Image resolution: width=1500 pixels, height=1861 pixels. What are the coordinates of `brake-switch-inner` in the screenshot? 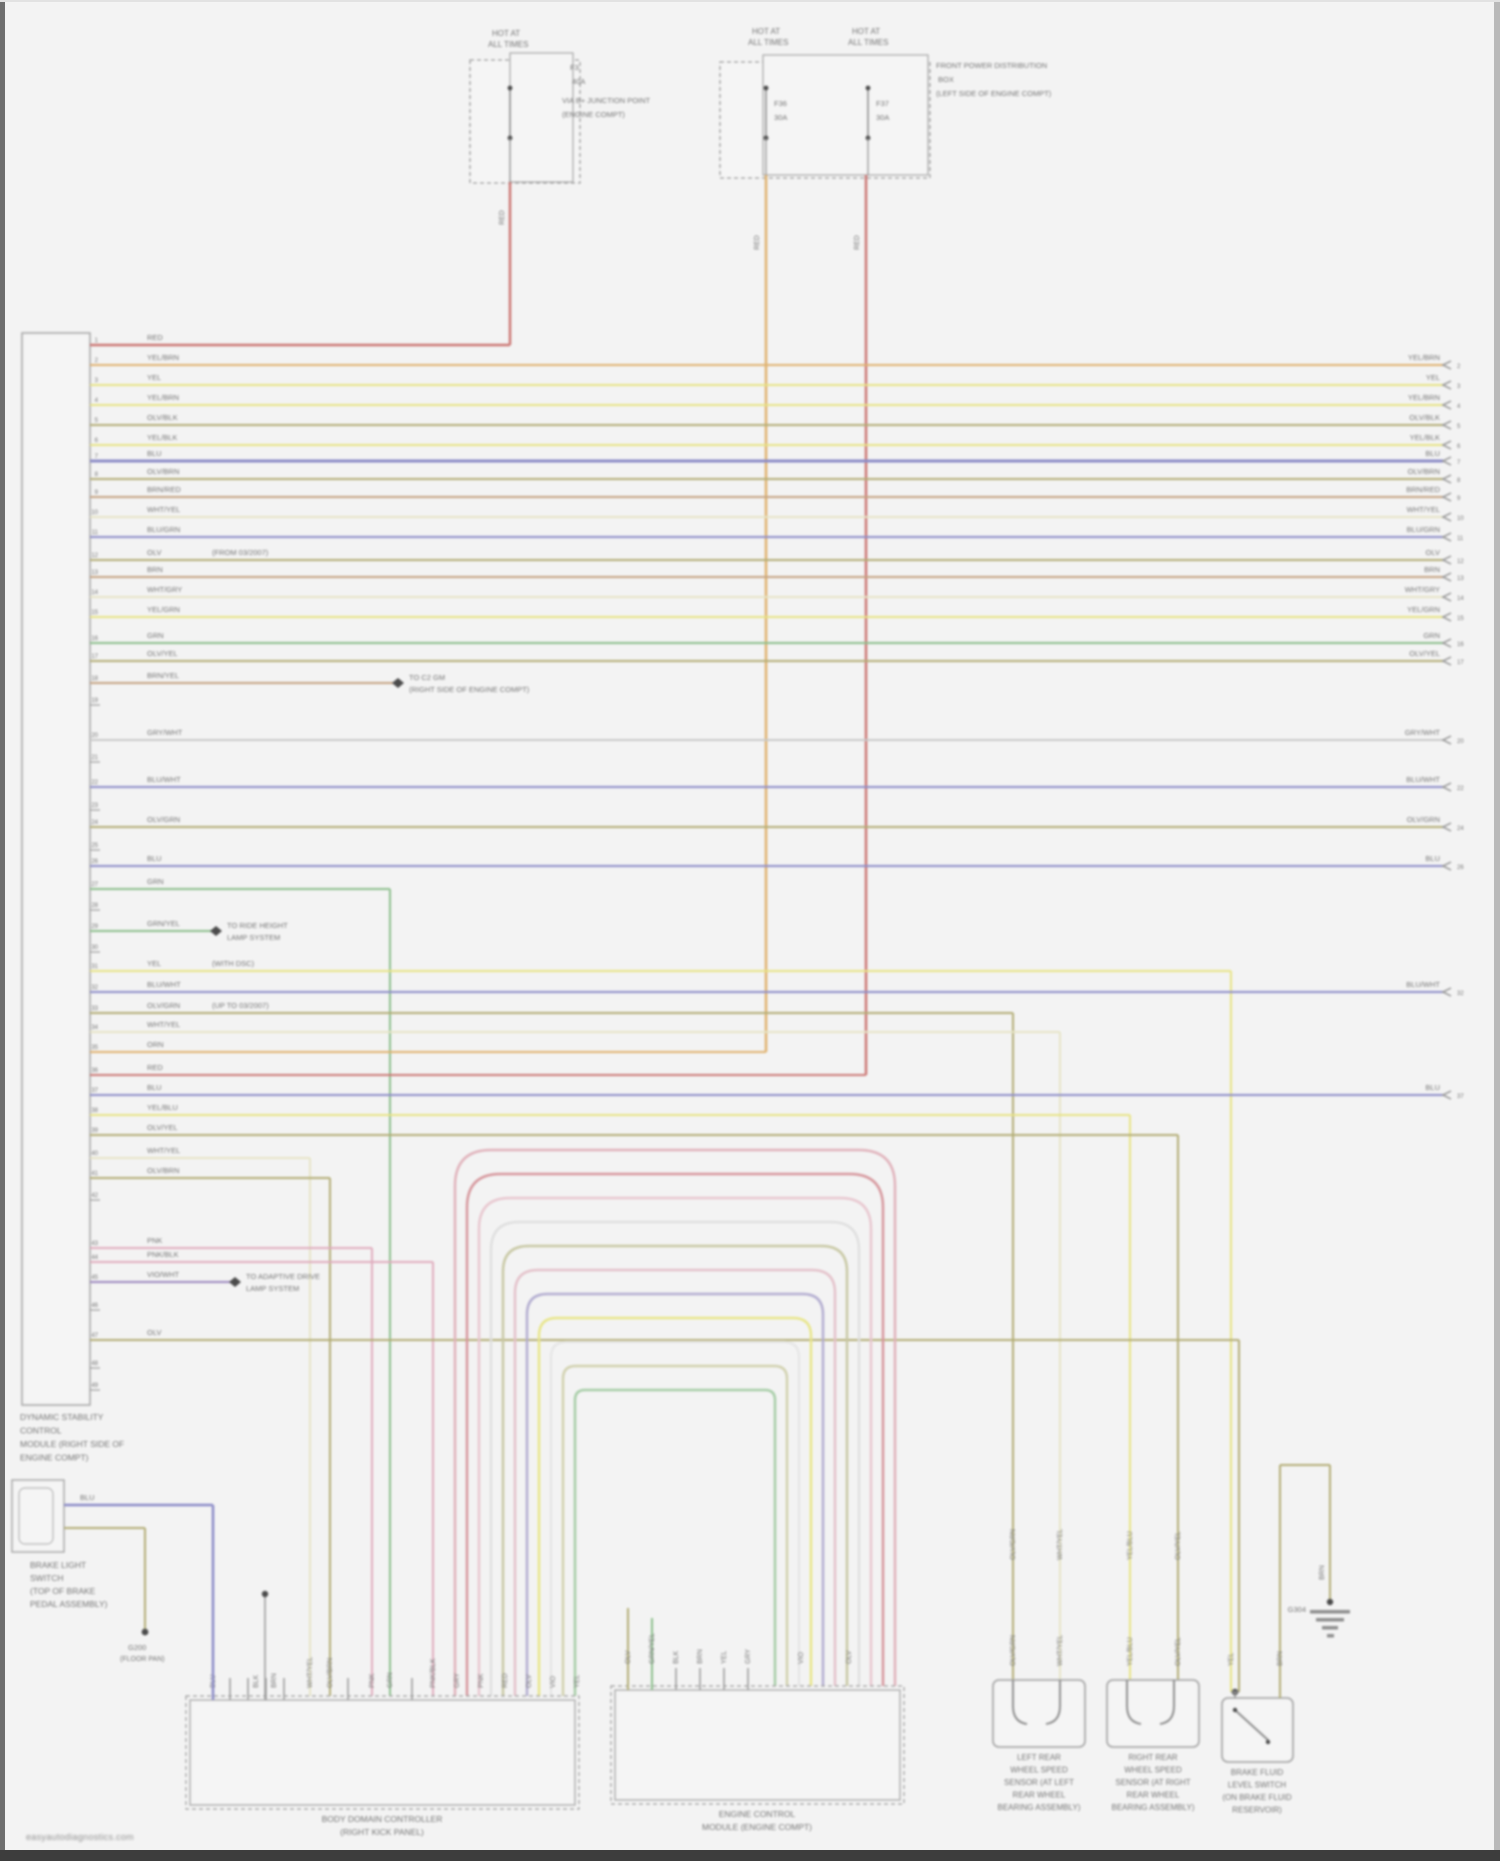 It's located at (36, 1516).